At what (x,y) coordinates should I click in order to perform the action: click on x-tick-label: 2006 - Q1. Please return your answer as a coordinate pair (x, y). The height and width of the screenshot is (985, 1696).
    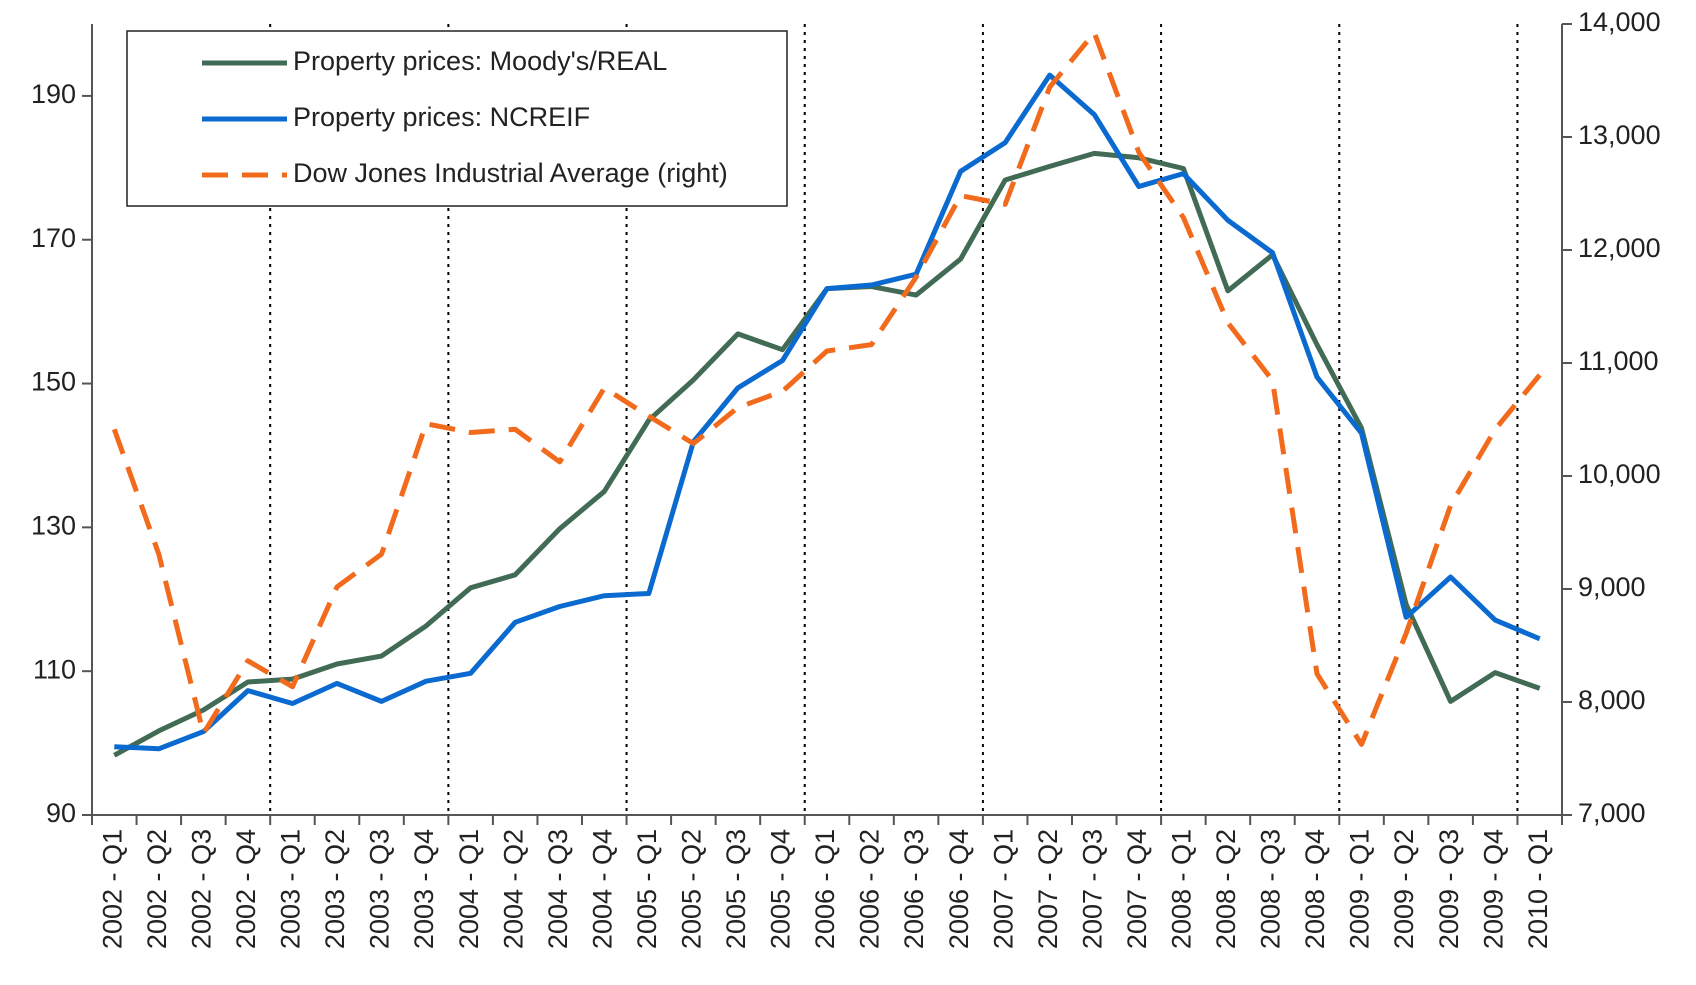
    Looking at the image, I should click on (825, 889).